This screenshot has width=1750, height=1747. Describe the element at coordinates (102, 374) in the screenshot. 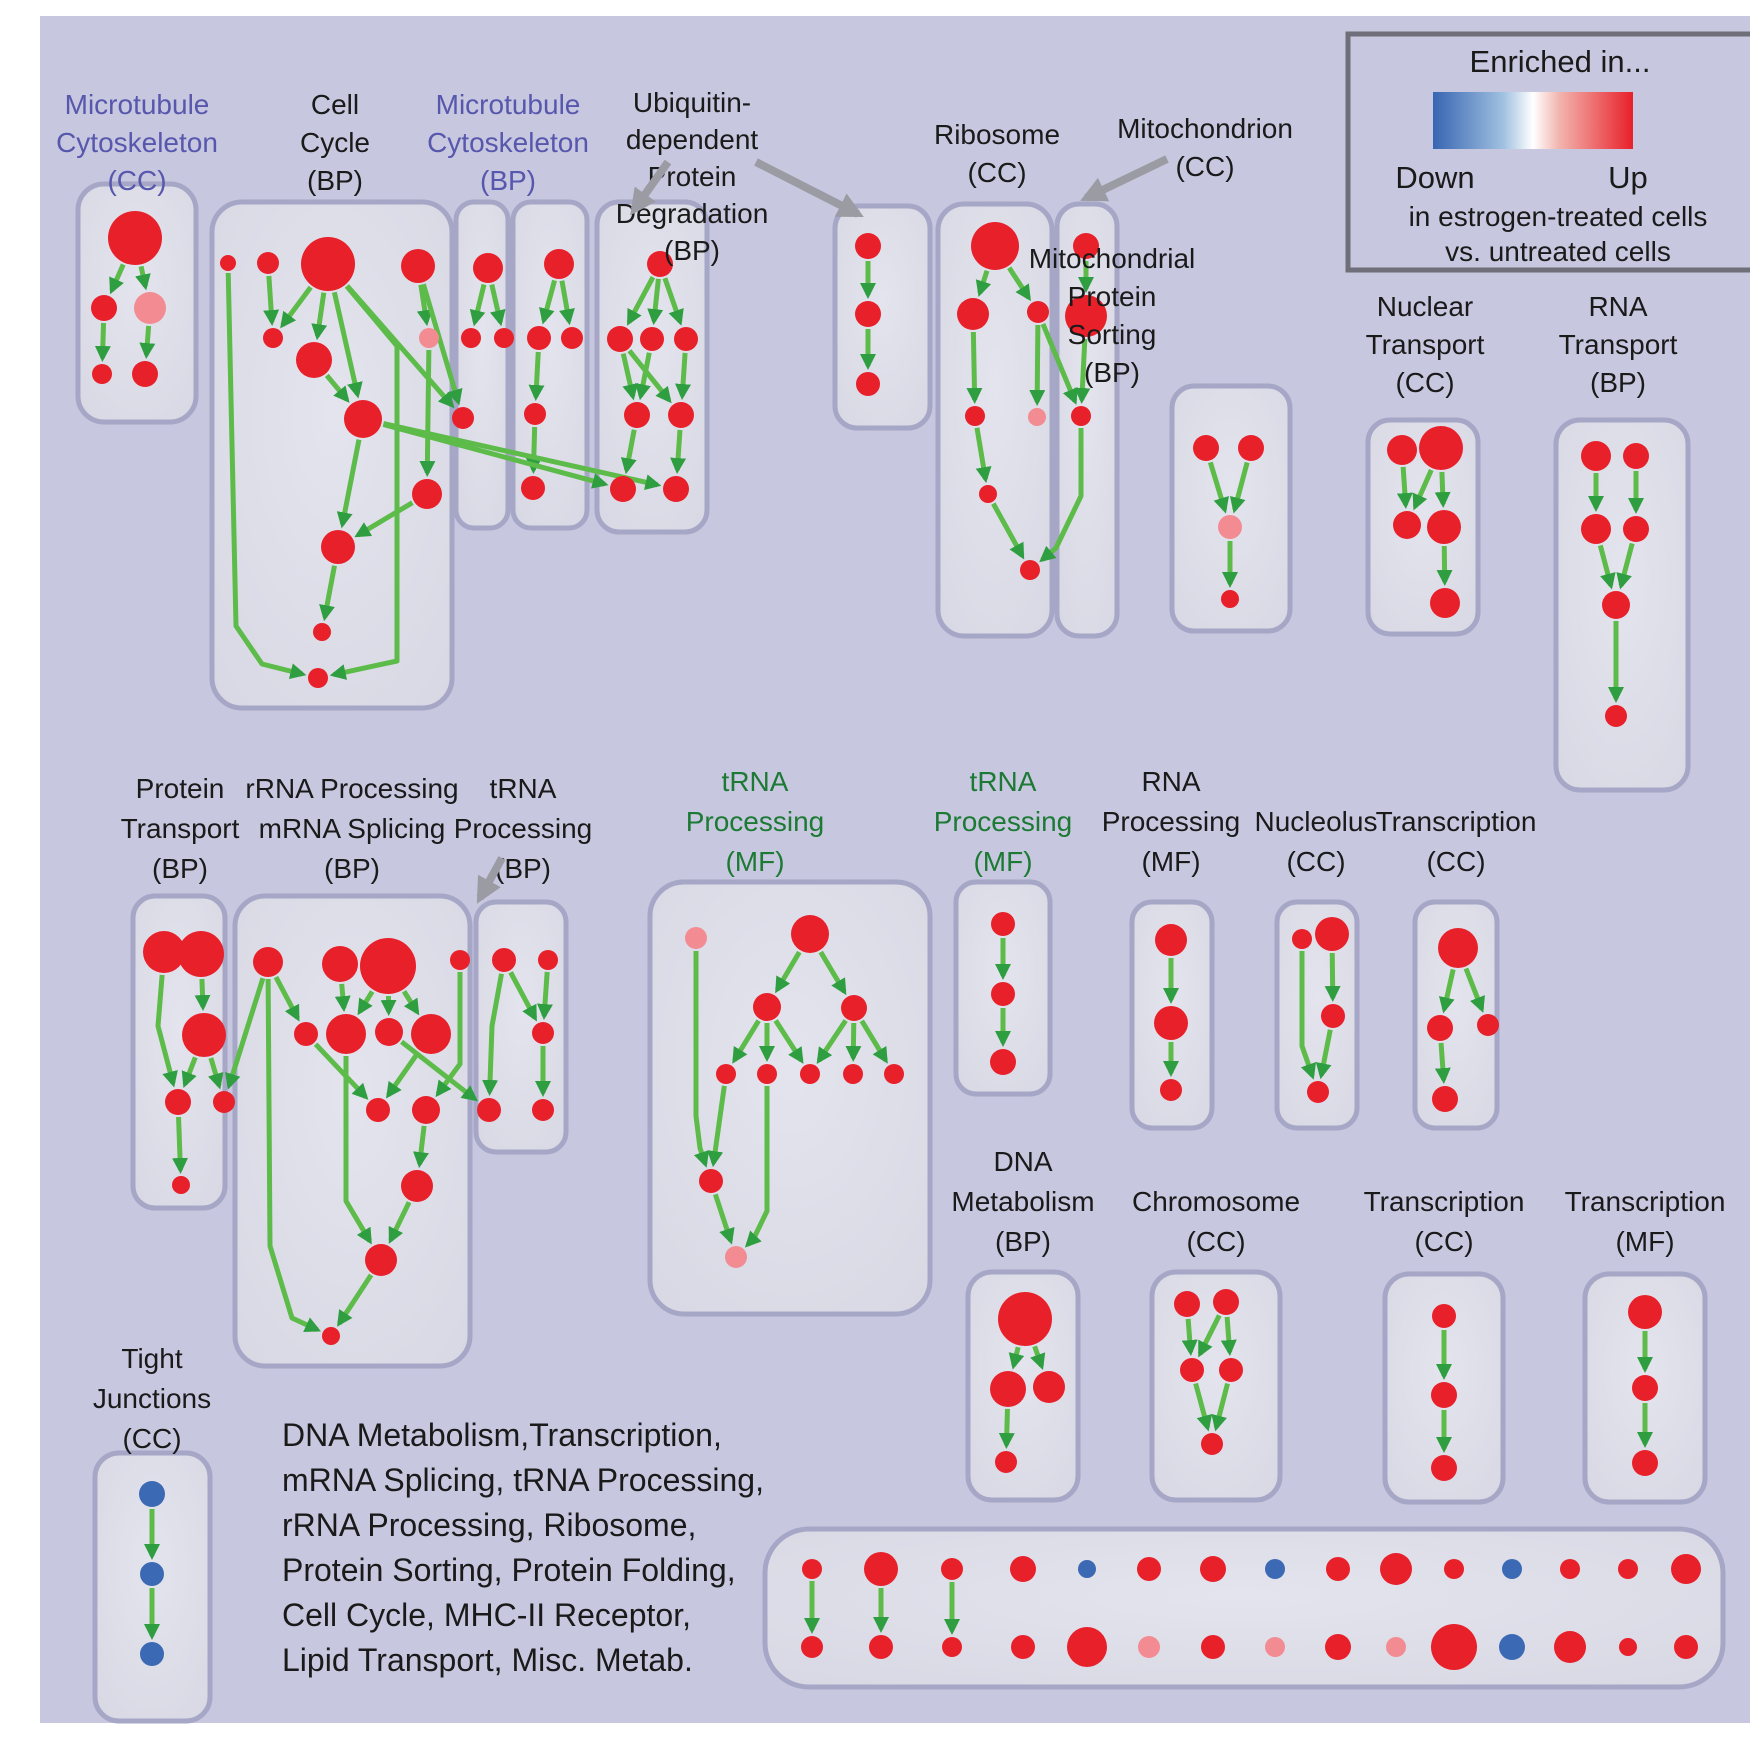

I see `node-microtubule-cc-d` at that location.